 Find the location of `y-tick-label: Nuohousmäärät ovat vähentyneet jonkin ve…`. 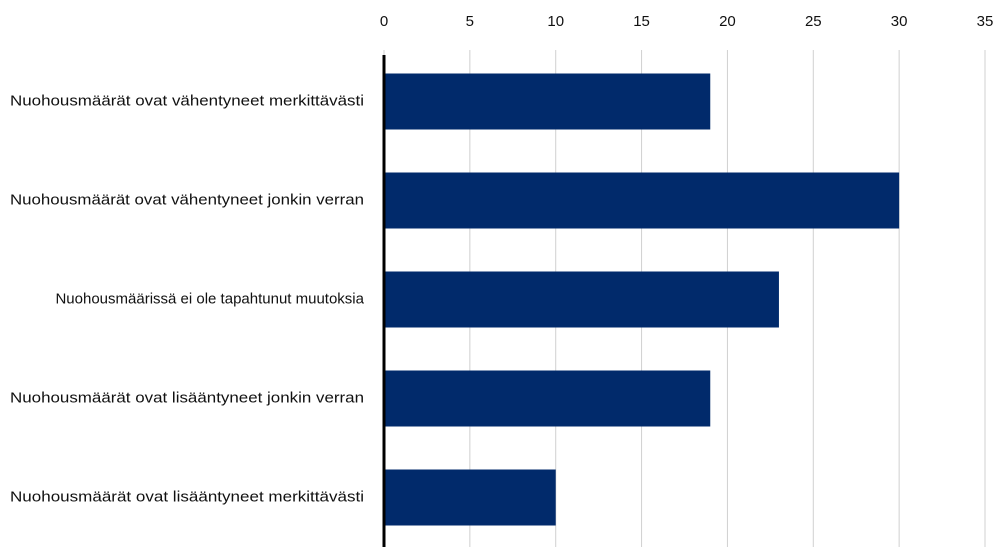

y-tick-label: Nuohousmäärät ovat vähentyneet jonkin ve… is located at coordinates (187, 199).